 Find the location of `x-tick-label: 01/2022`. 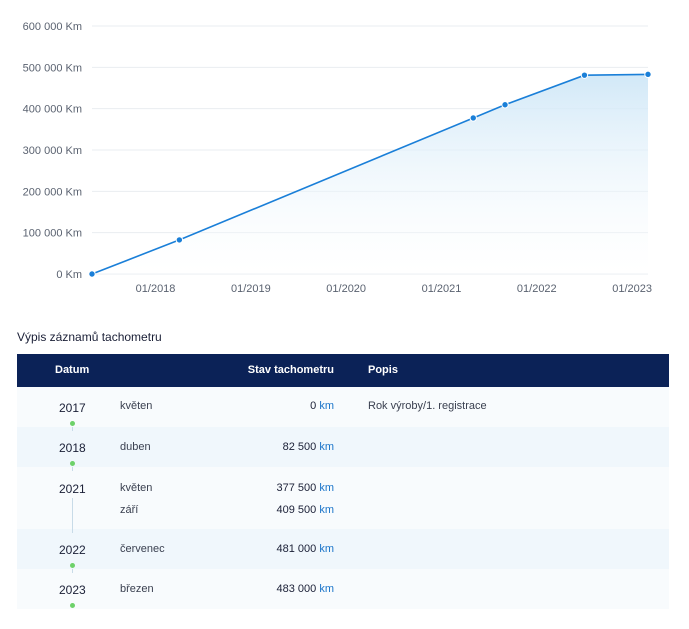

x-tick-label: 01/2022 is located at coordinates (537, 289).